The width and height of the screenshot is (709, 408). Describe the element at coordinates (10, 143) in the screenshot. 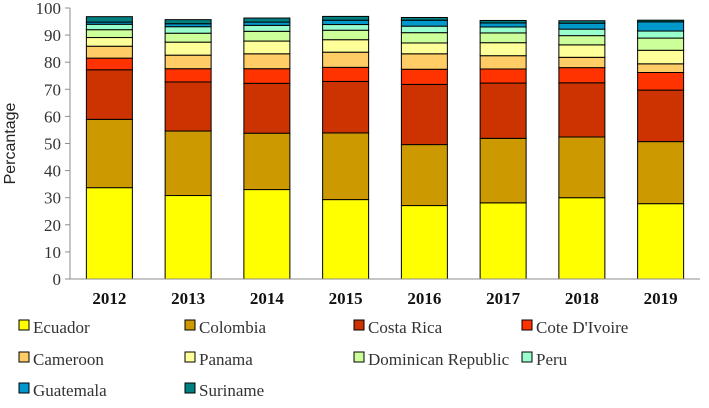

I see `y-axis-title: Percantage` at that location.